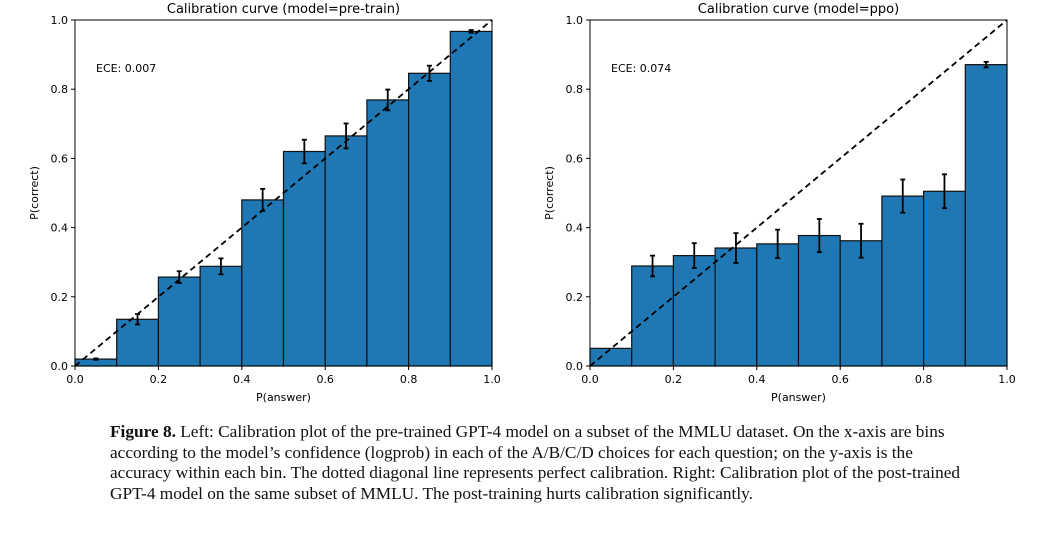 The image size is (1054, 544). I want to click on ece-annotation: ECE: 0.007, so click(126, 68).